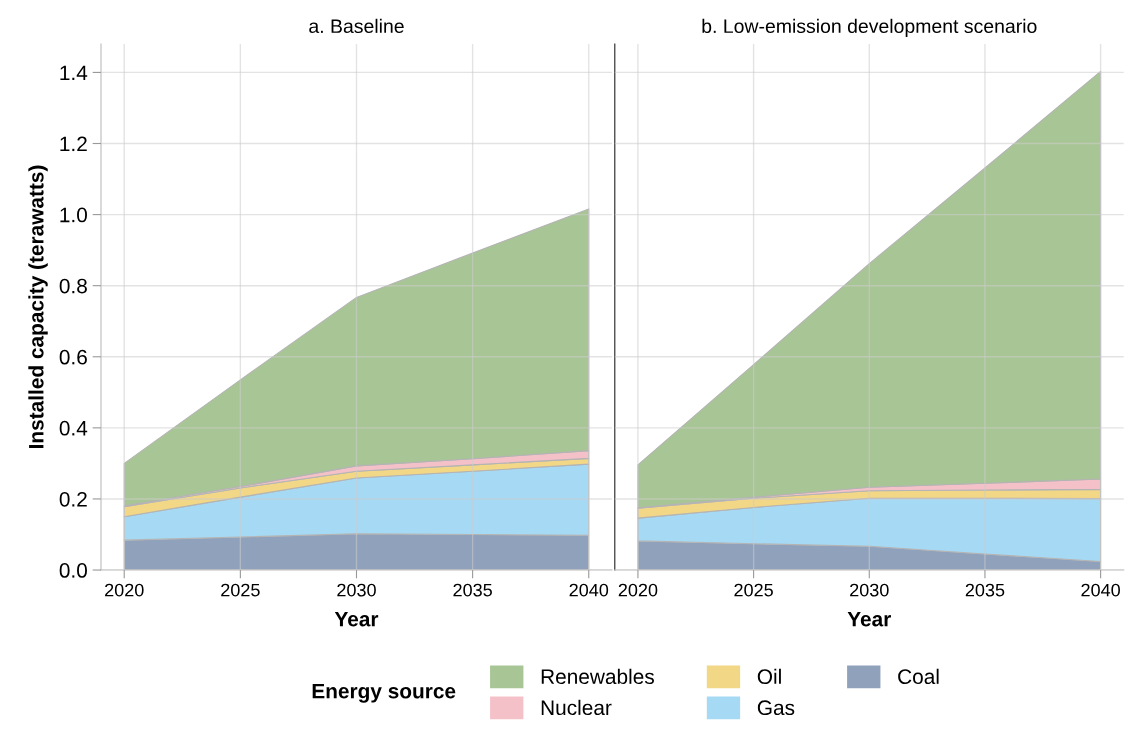  I want to click on legend-label: Oil, so click(769, 676).